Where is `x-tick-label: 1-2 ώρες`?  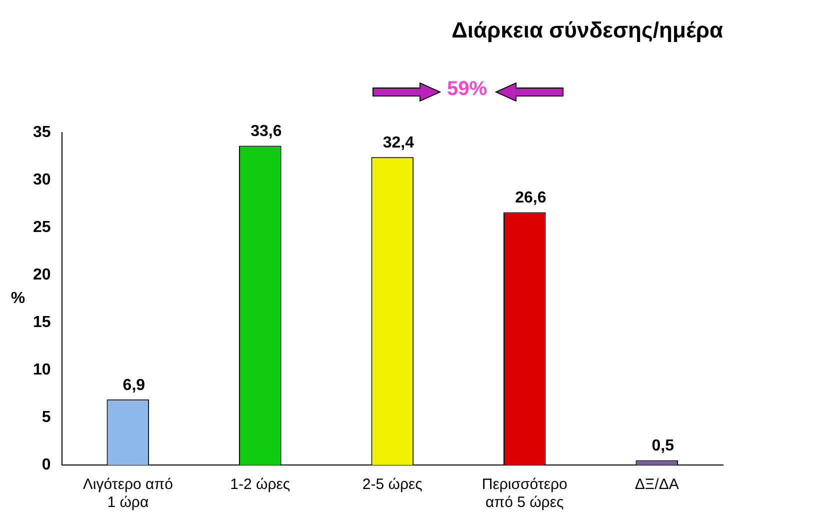
x-tick-label: 1-2 ώρες is located at coordinates (260, 485).